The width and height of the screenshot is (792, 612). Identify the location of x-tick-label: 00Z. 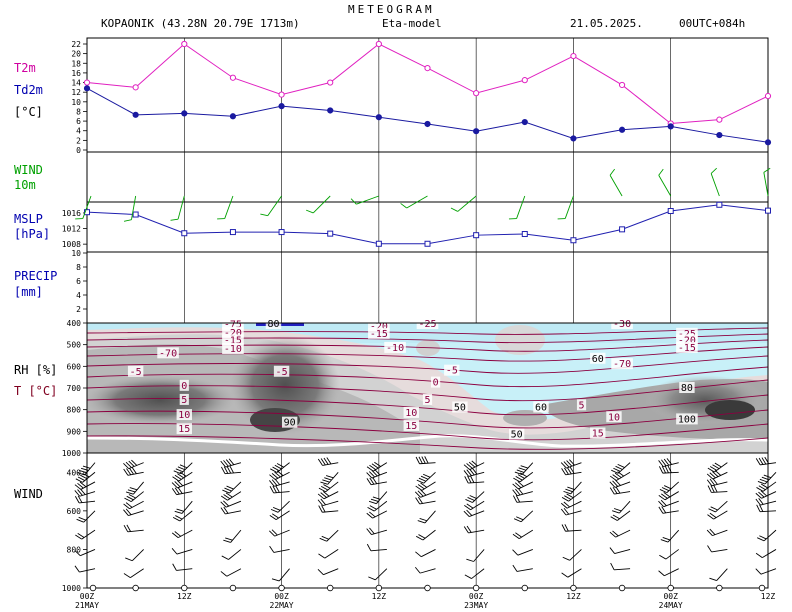
(281, 596).